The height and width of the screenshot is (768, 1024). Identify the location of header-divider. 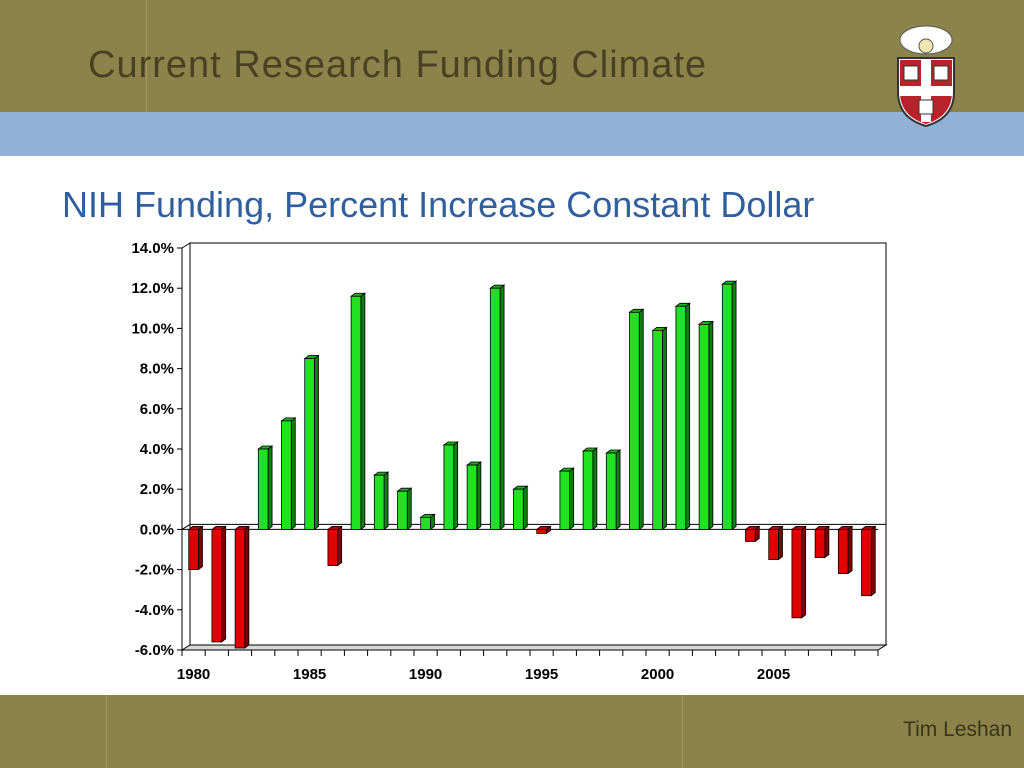
(146, 56).